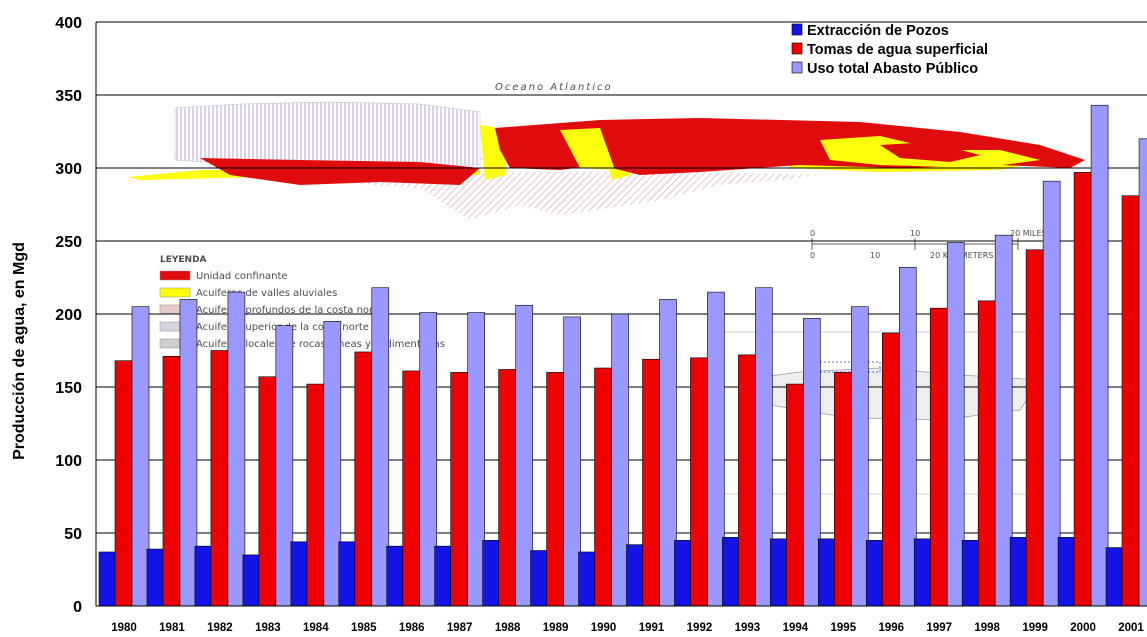  I want to click on bar-total-2001, so click(1142, 372).